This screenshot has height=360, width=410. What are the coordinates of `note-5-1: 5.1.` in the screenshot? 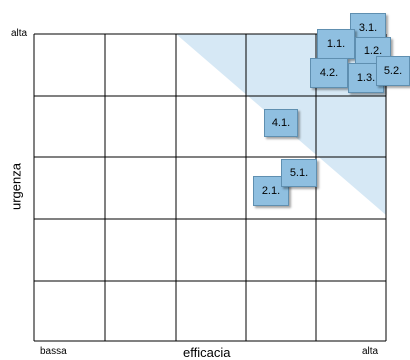 It's located at (299, 173).